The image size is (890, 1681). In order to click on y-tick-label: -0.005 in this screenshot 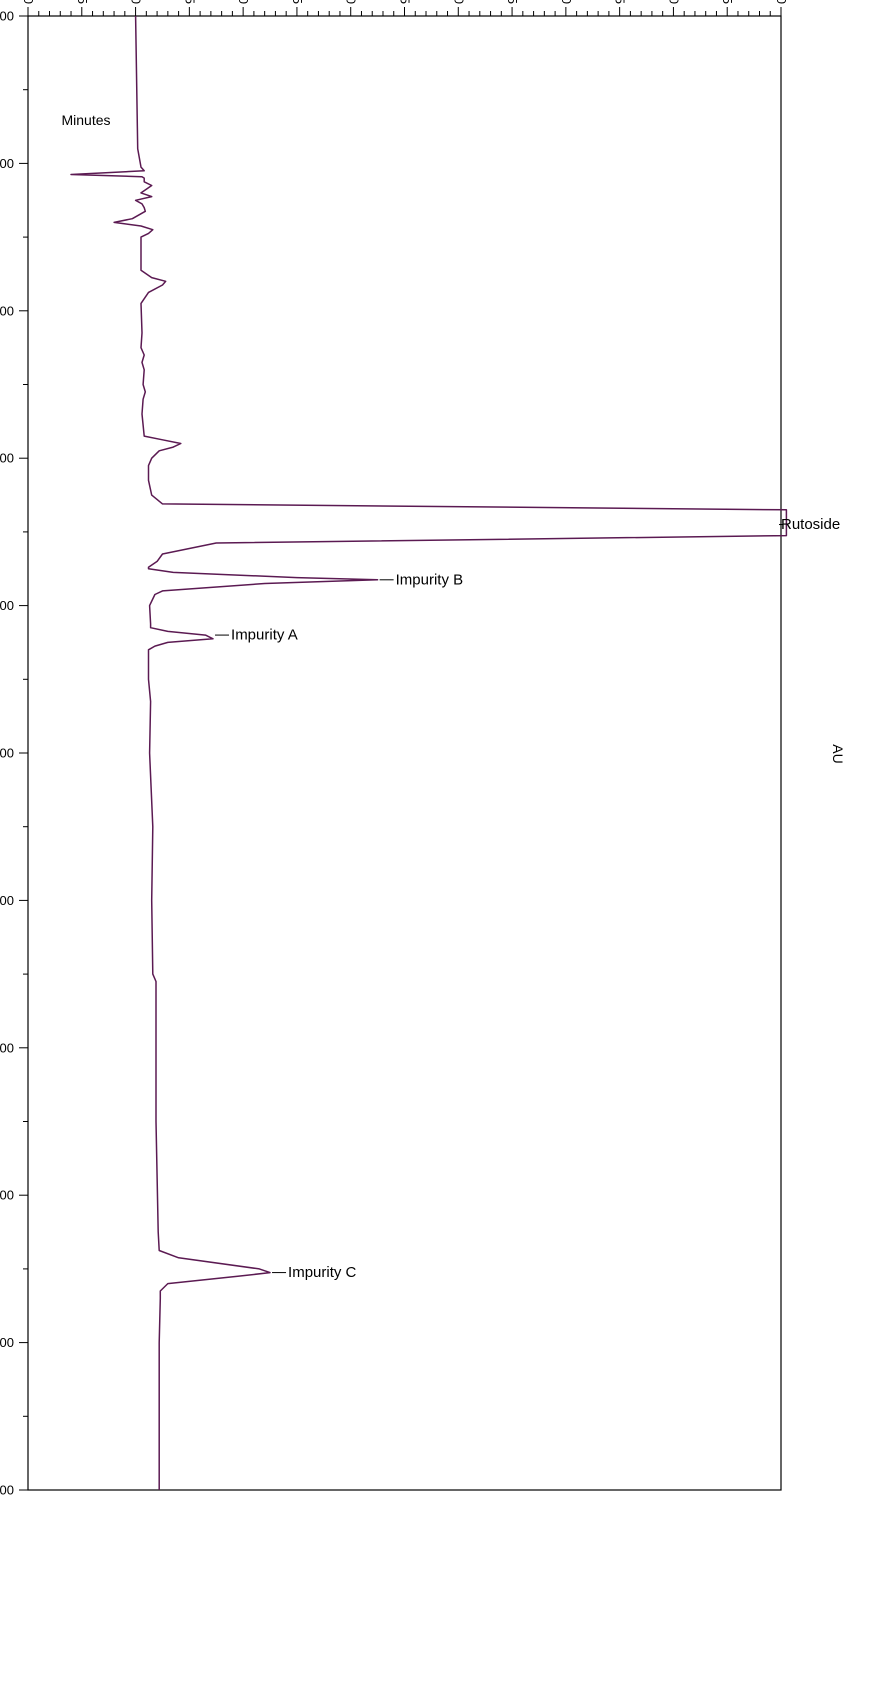, I will do `click(82, 2)`.